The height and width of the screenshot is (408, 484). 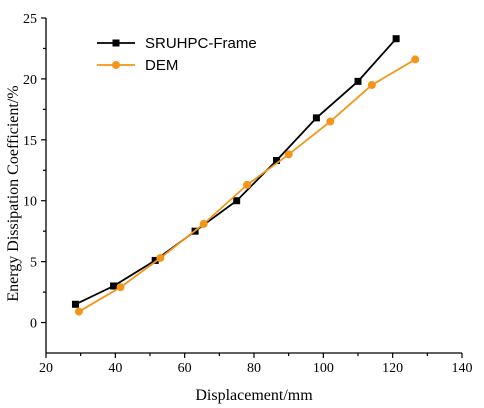 I want to click on x-tick-label: 80, so click(x=254, y=368).